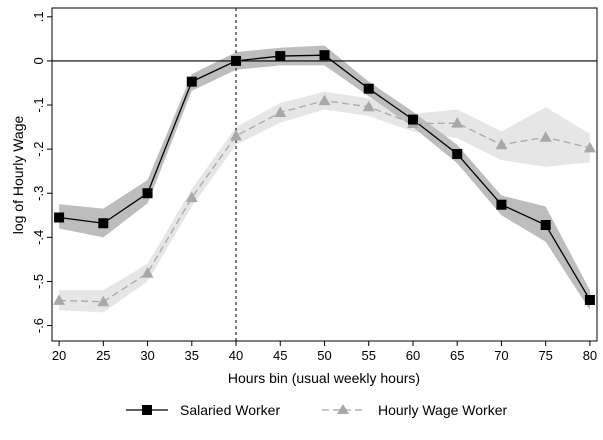 The width and height of the screenshot is (603, 440). What do you see at coordinates (38, 104) in the screenshot?
I see `y-tick-label-2: -.1` at bounding box center [38, 104].